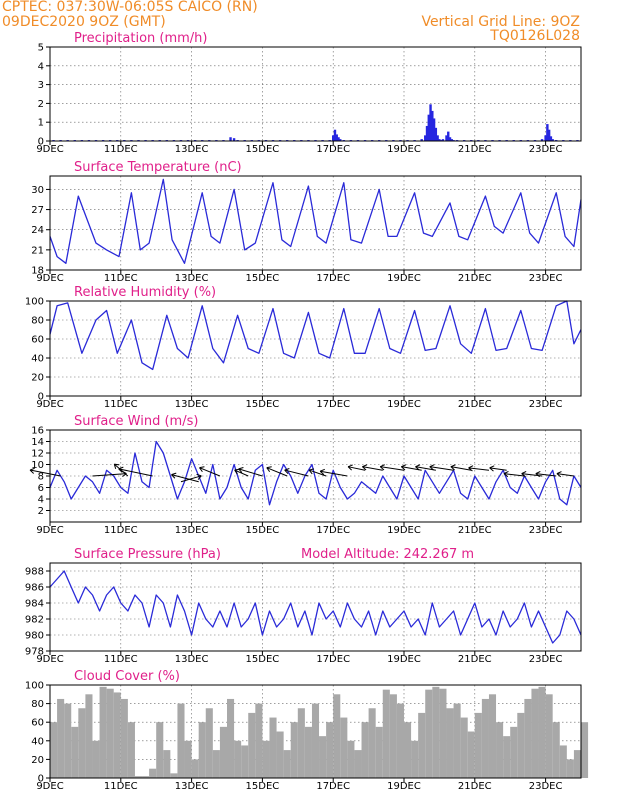  I want to click on y-tick-label: 16, so click(37, 431).